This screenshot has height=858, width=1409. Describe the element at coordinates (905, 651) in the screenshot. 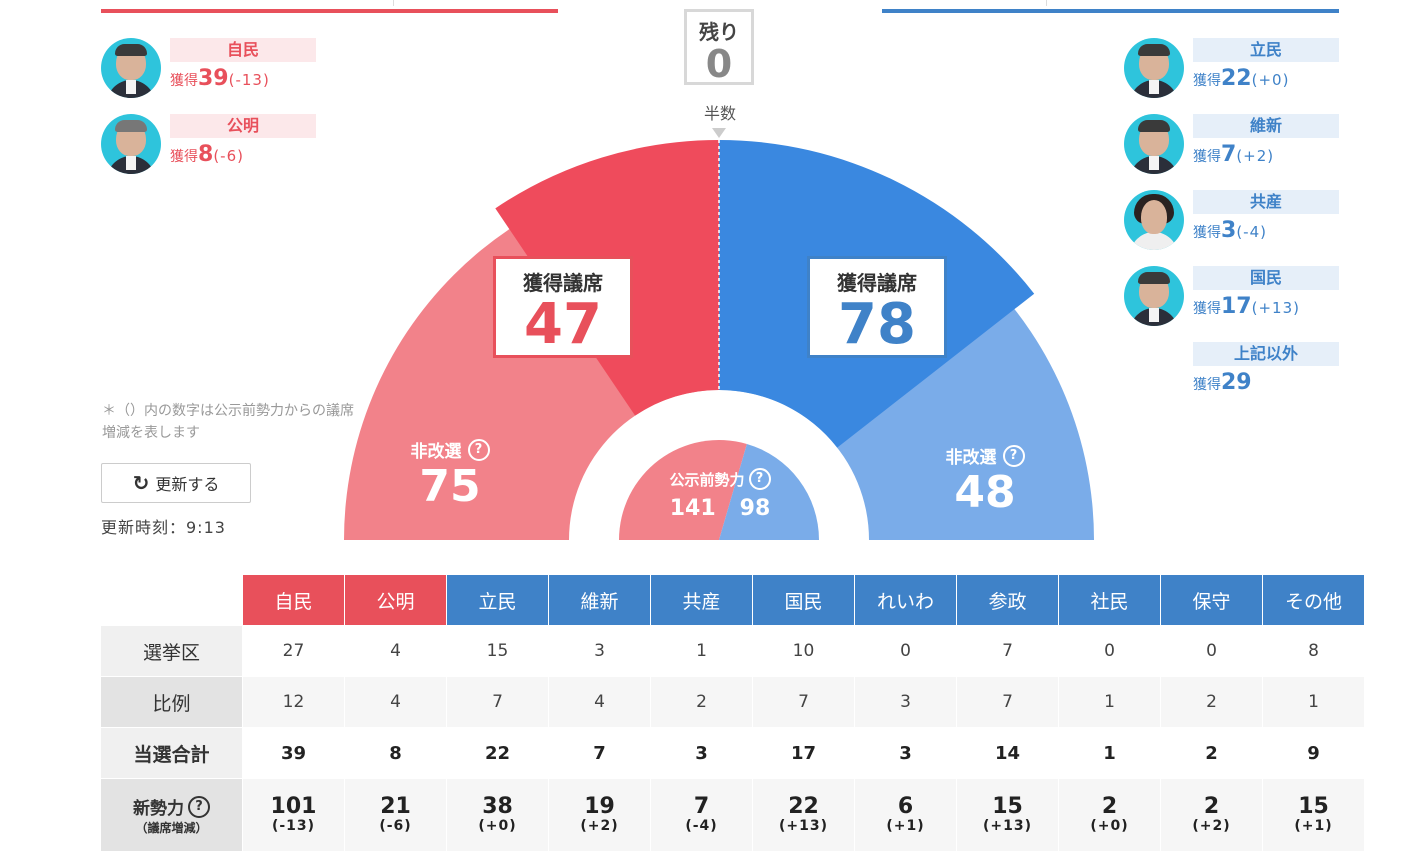

I see `table-cell: 0` at that location.